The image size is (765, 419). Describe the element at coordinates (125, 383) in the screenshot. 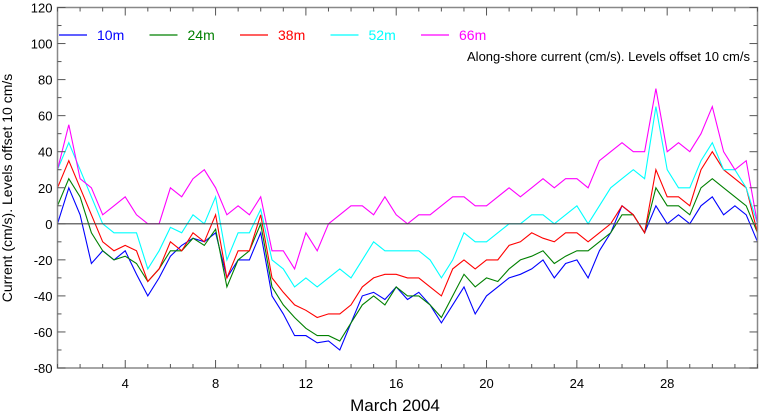

I see `x-tick-label: 4` at that location.